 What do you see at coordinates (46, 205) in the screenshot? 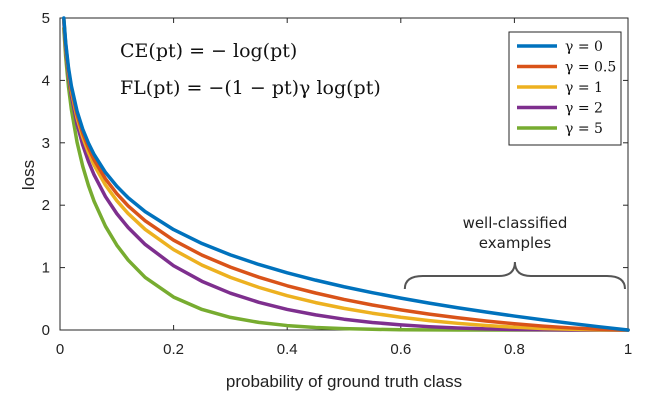
I see `y-tick-label: 2` at bounding box center [46, 205].